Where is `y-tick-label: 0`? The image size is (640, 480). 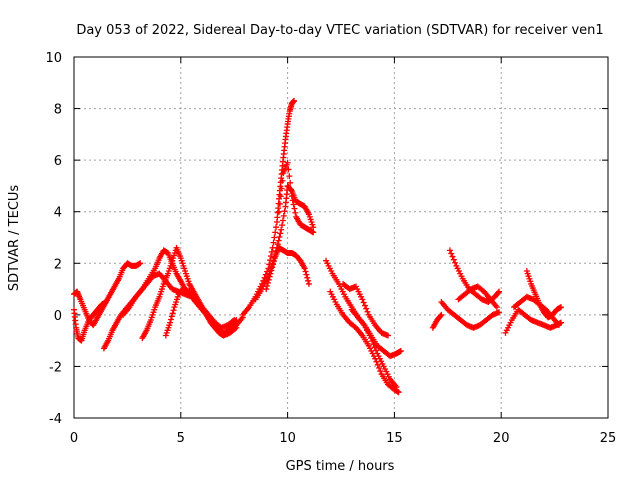
y-tick-label: 0 is located at coordinates (58, 316).